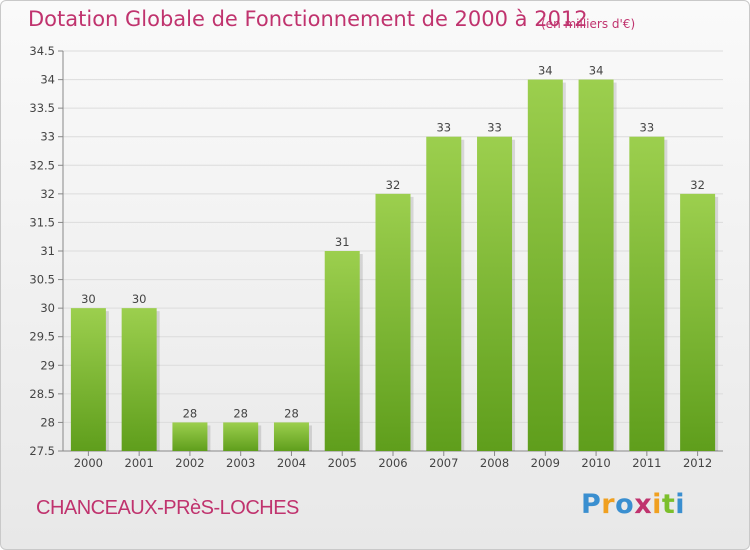 The image size is (750, 550). Describe the element at coordinates (342, 242) in the screenshot. I see `data-label: 31` at that location.